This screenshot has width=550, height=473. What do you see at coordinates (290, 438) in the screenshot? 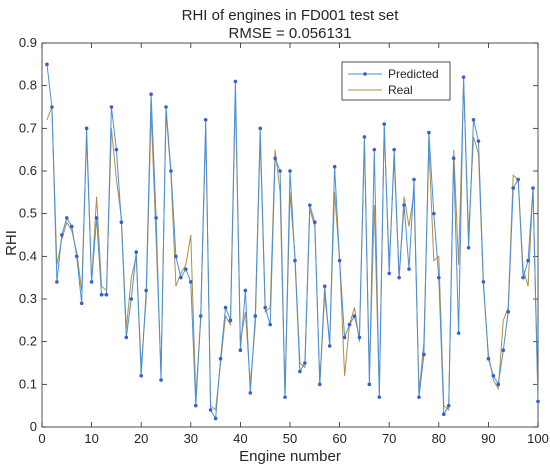
I see `x-tick-label: 50` at bounding box center [290, 438].